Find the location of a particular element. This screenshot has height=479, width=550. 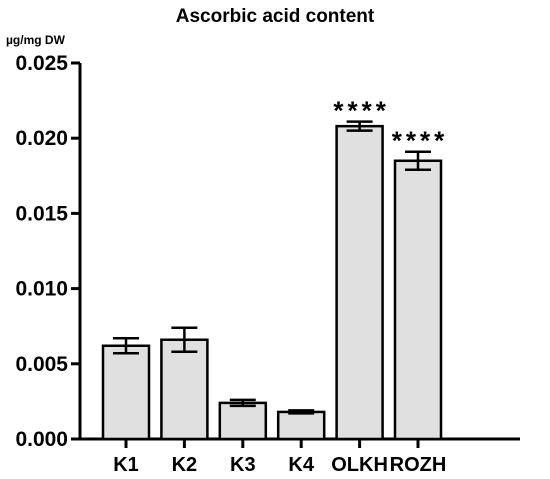

y-tick-label: 0.010 is located at coordinates (41, 289).